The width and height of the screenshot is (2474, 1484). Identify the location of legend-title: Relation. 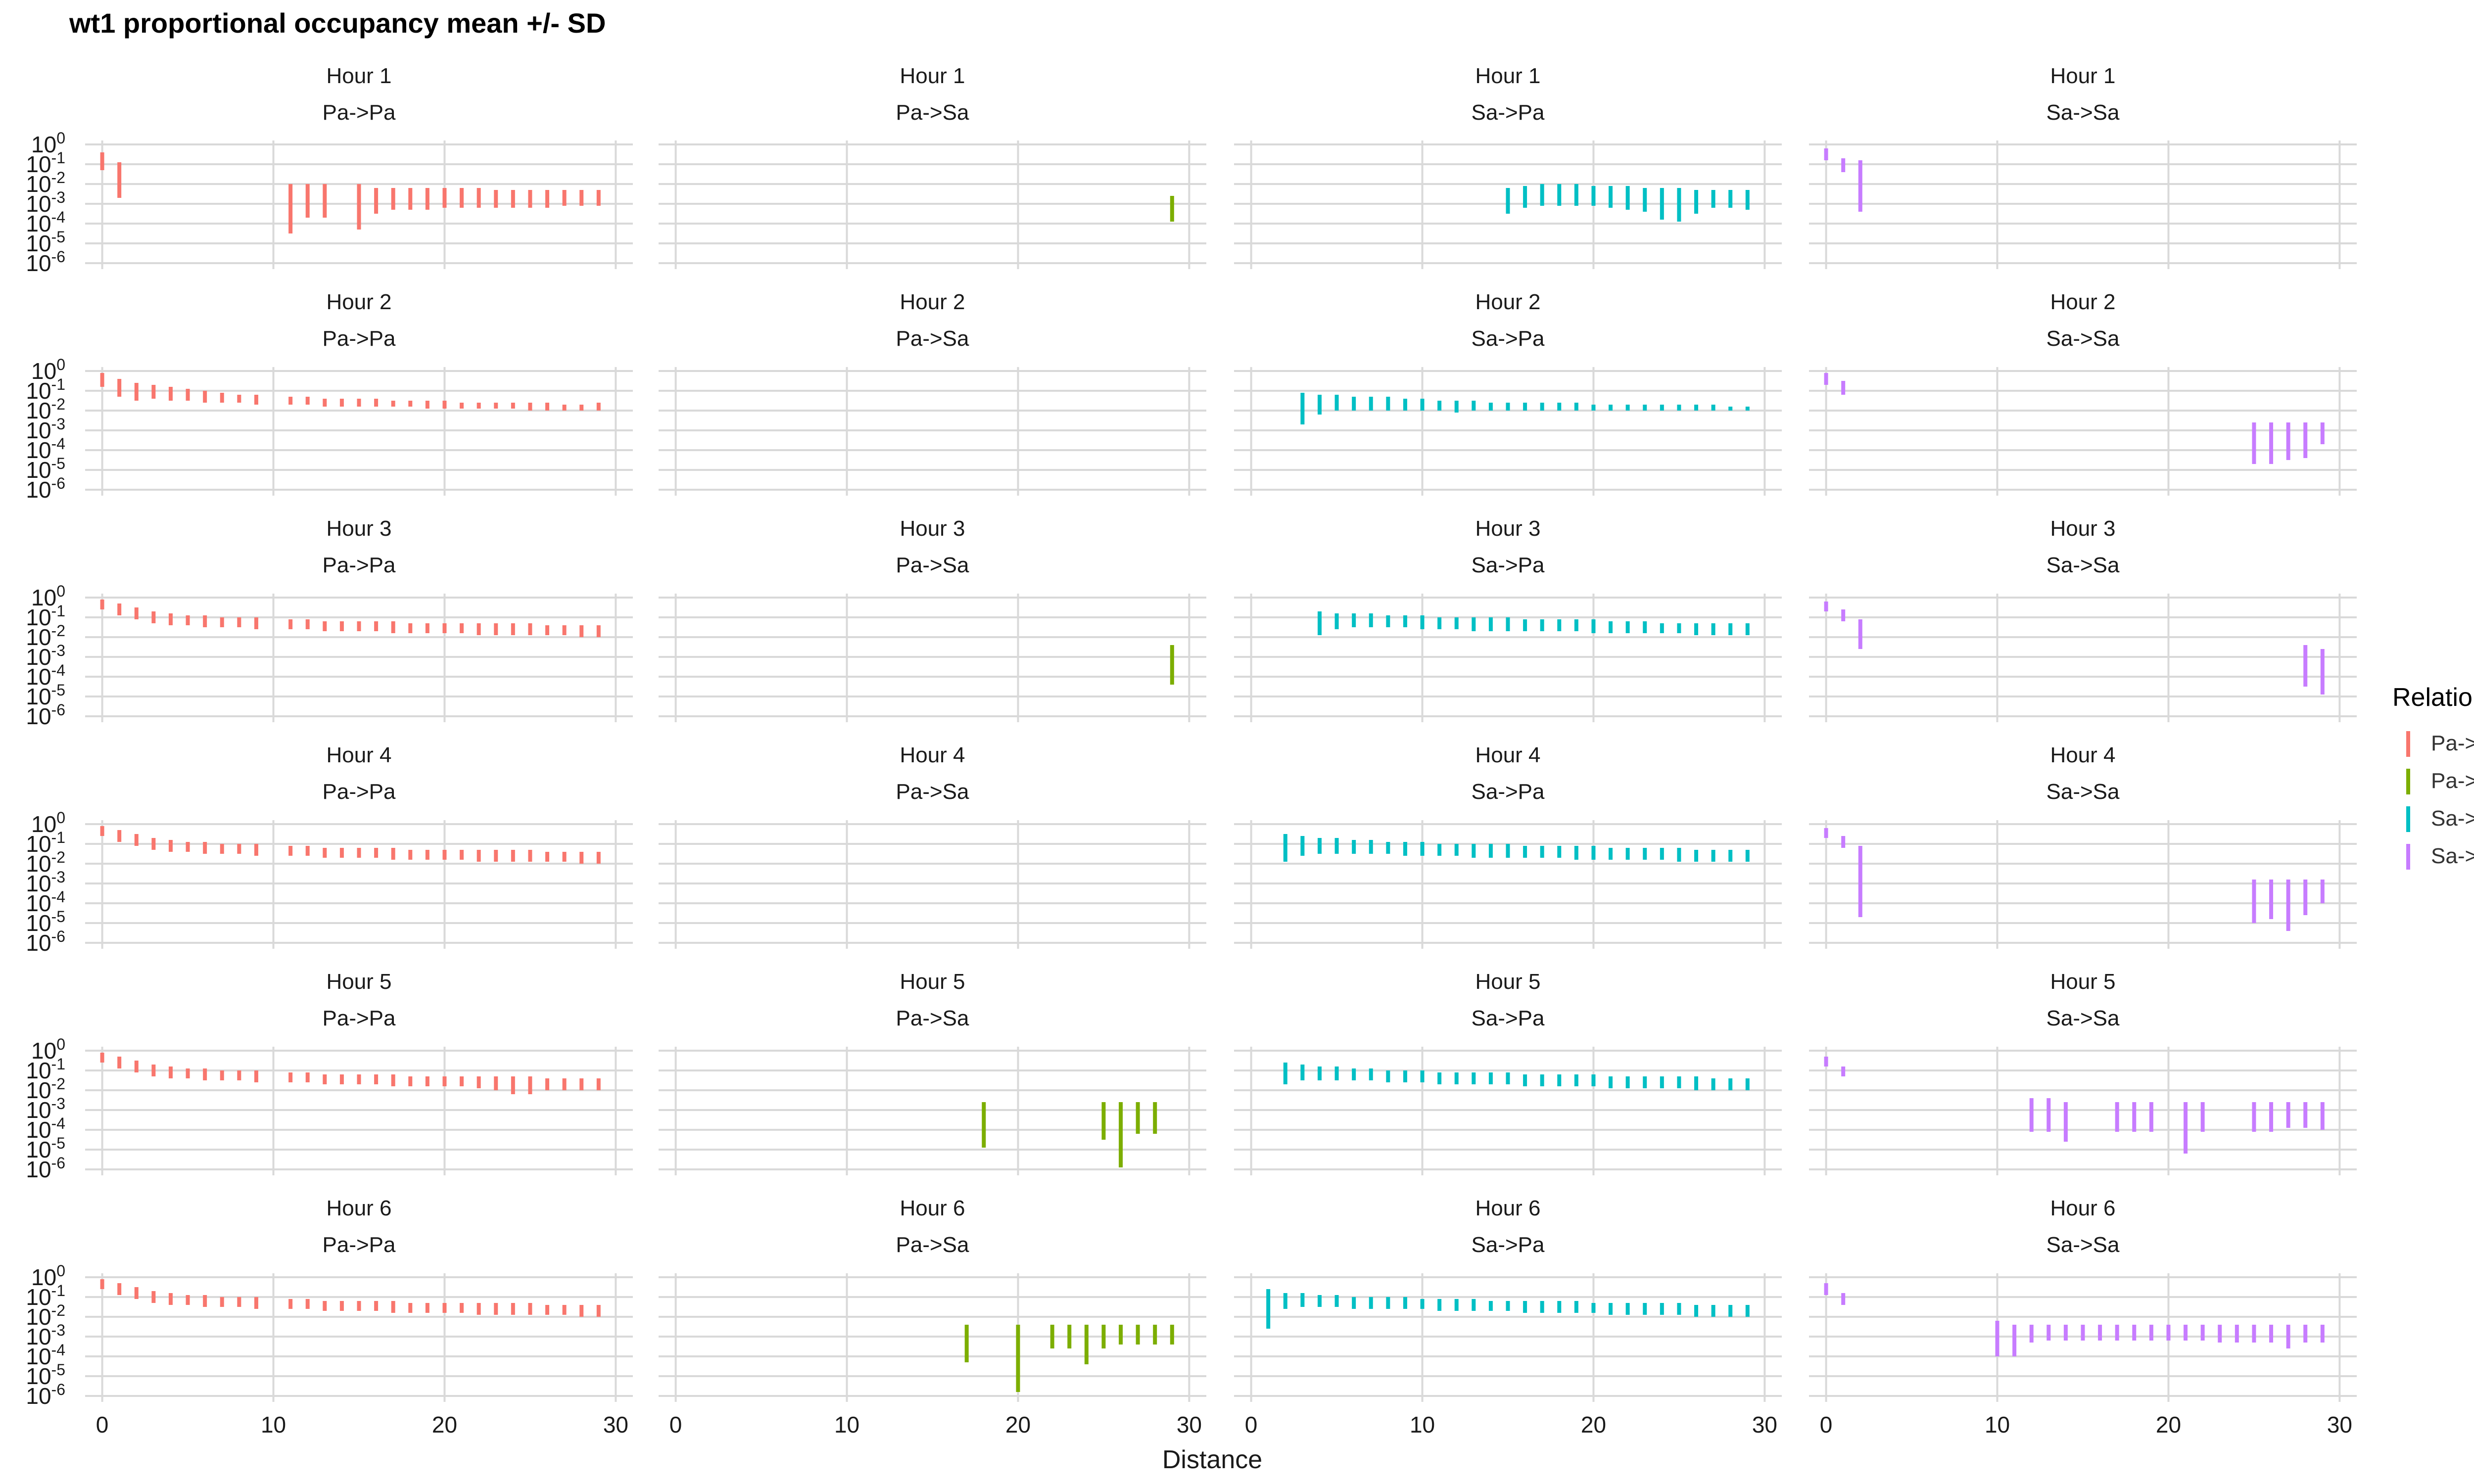
(2433, 697).